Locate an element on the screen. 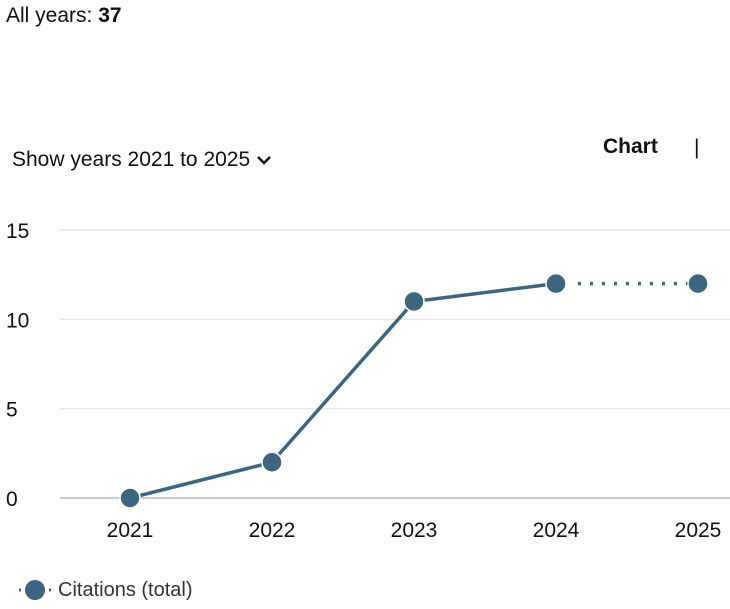 The width and height of the screenshot is (730, 609). total-label: All years: is located at coordinates (49, 15).